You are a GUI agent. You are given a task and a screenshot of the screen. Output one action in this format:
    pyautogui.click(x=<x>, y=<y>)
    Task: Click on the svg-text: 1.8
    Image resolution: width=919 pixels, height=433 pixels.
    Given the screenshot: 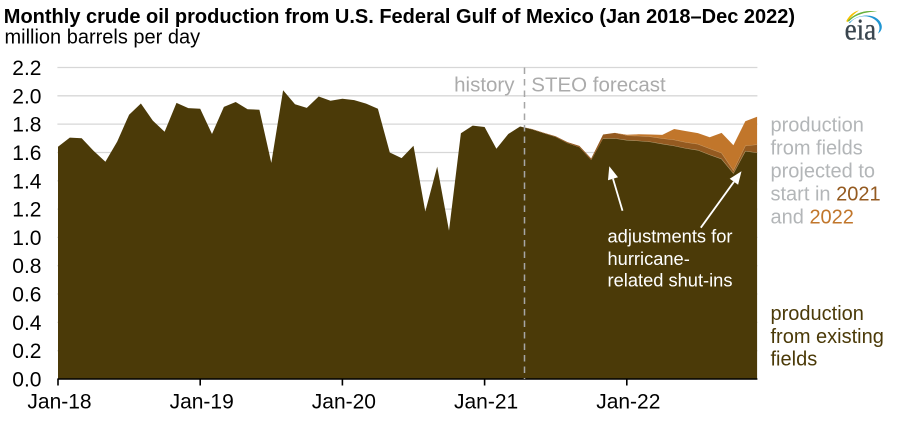 What is the action you would take?
    pyautogui.click(x=26, y=125)
    